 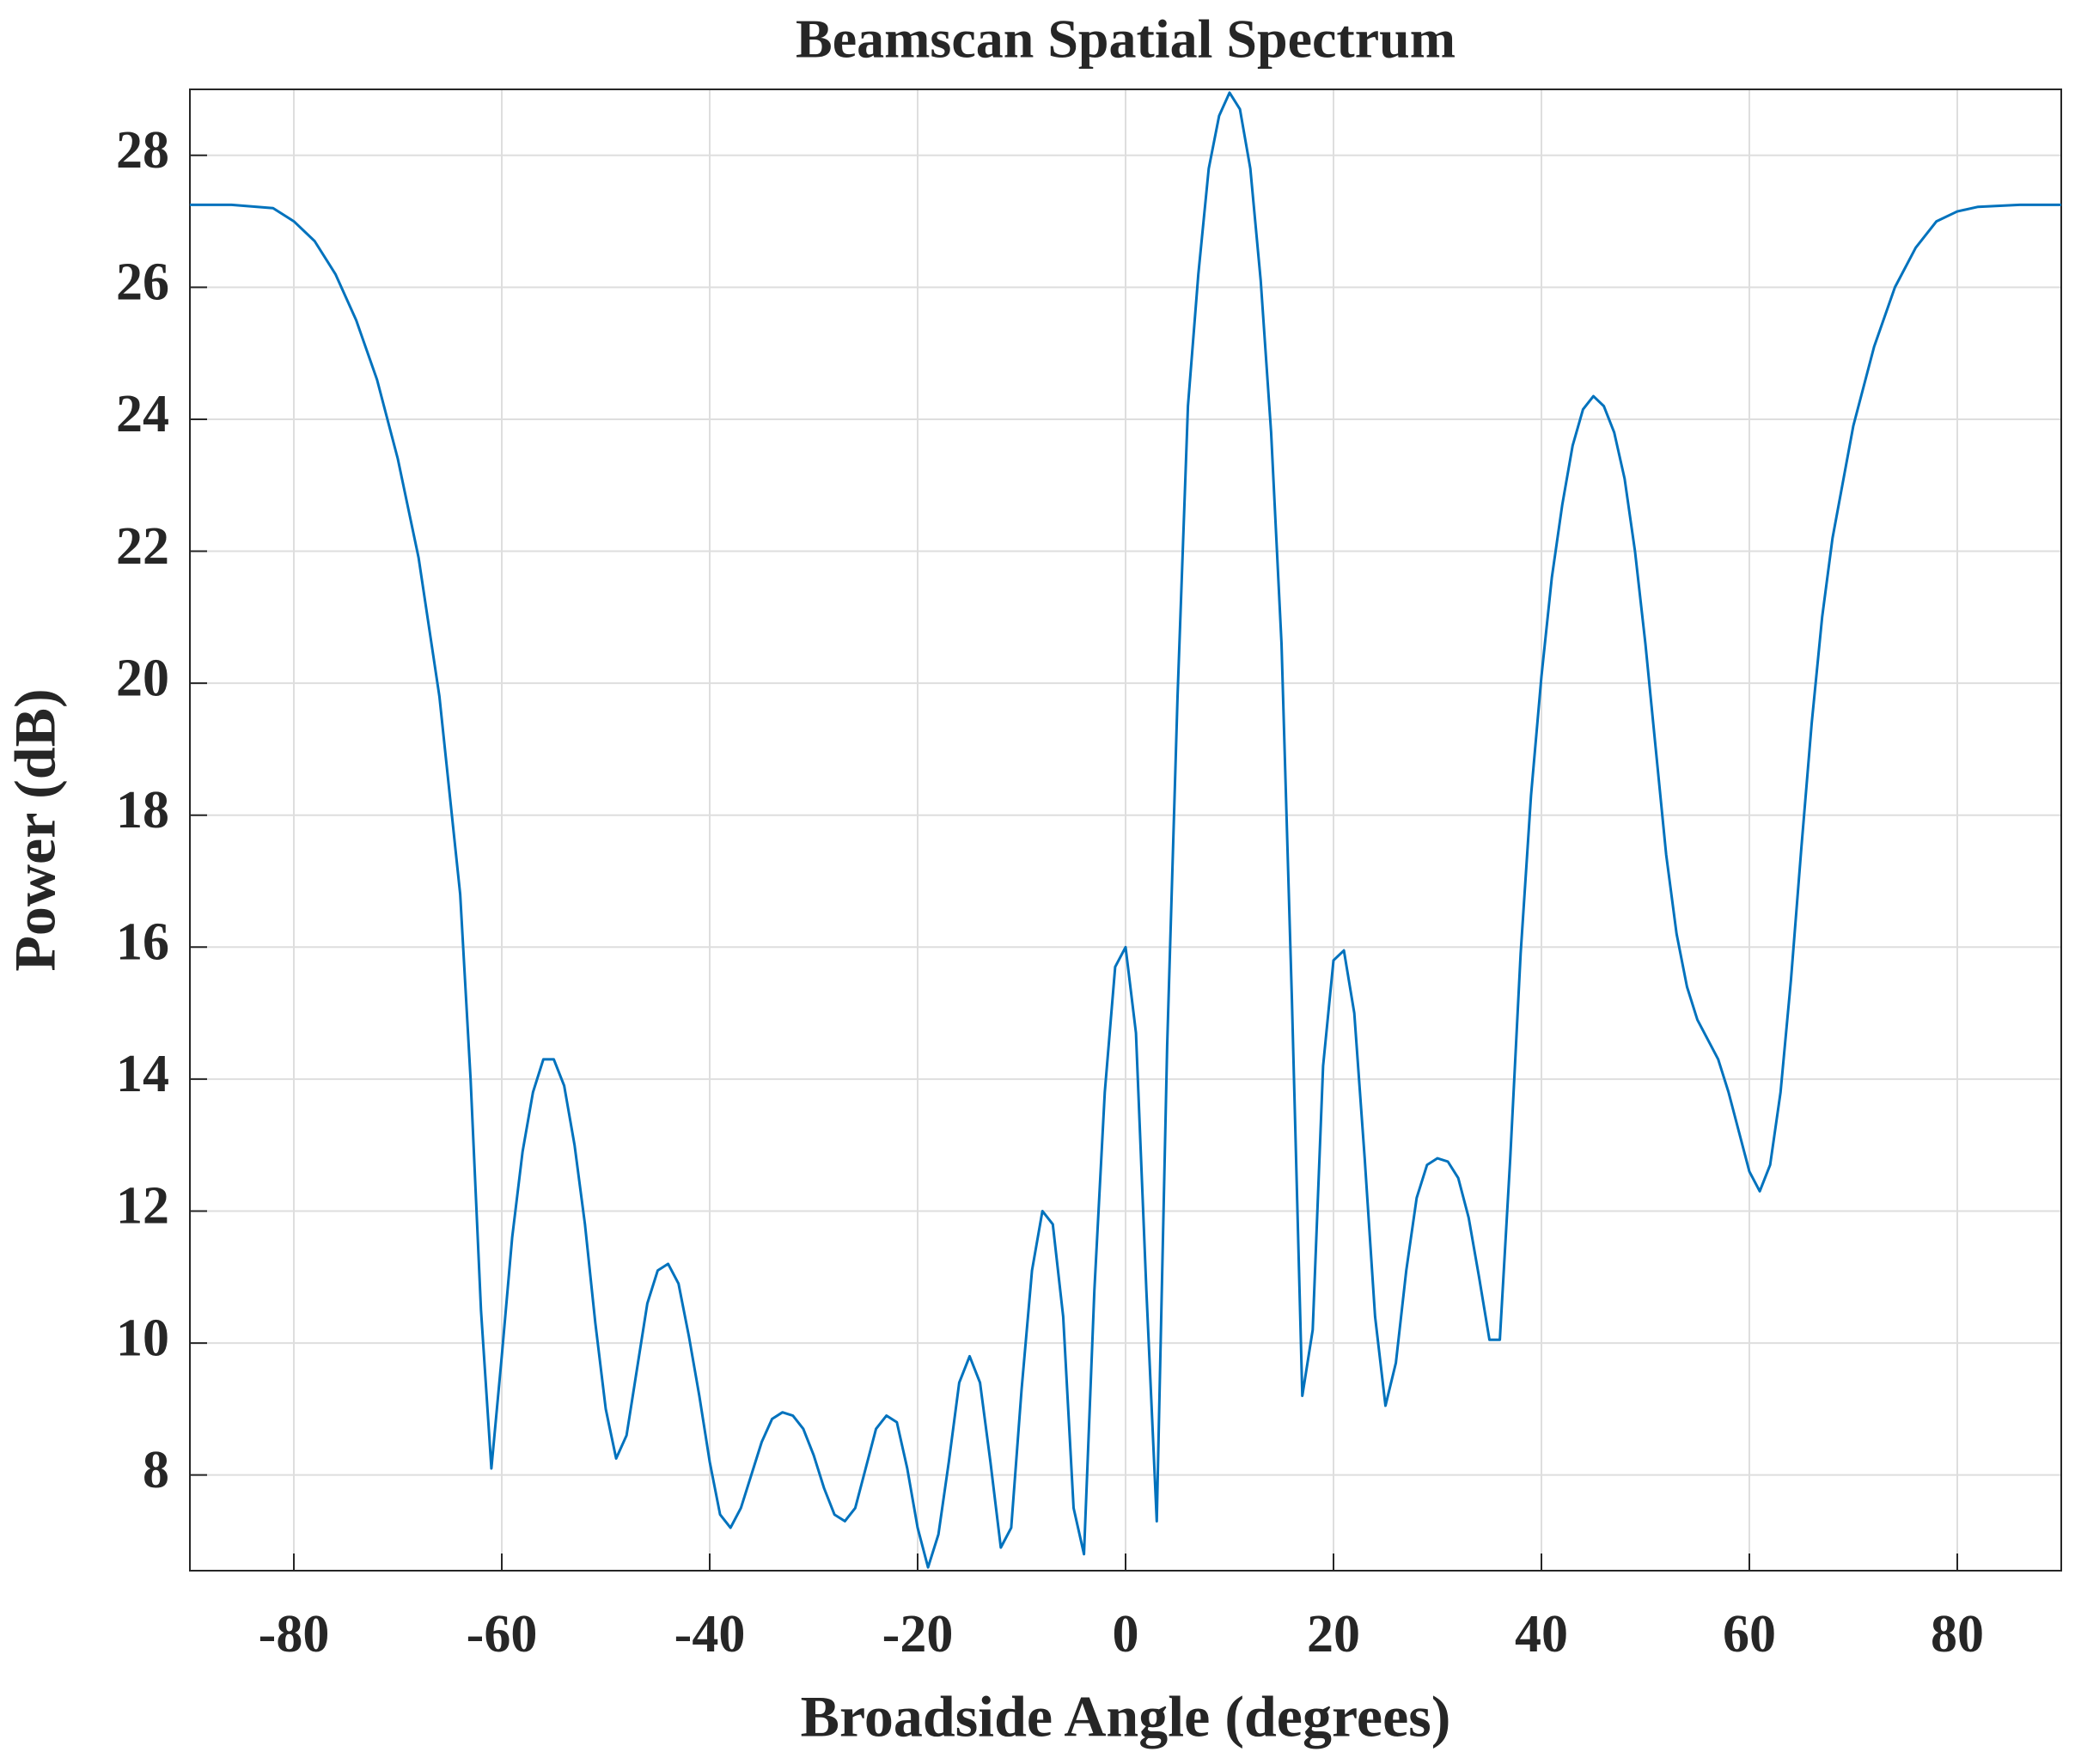 What do you see at coordinates (142, 414) in the screenshot?
I see `y-tick-label: 24` at bounding box center [142, 414].